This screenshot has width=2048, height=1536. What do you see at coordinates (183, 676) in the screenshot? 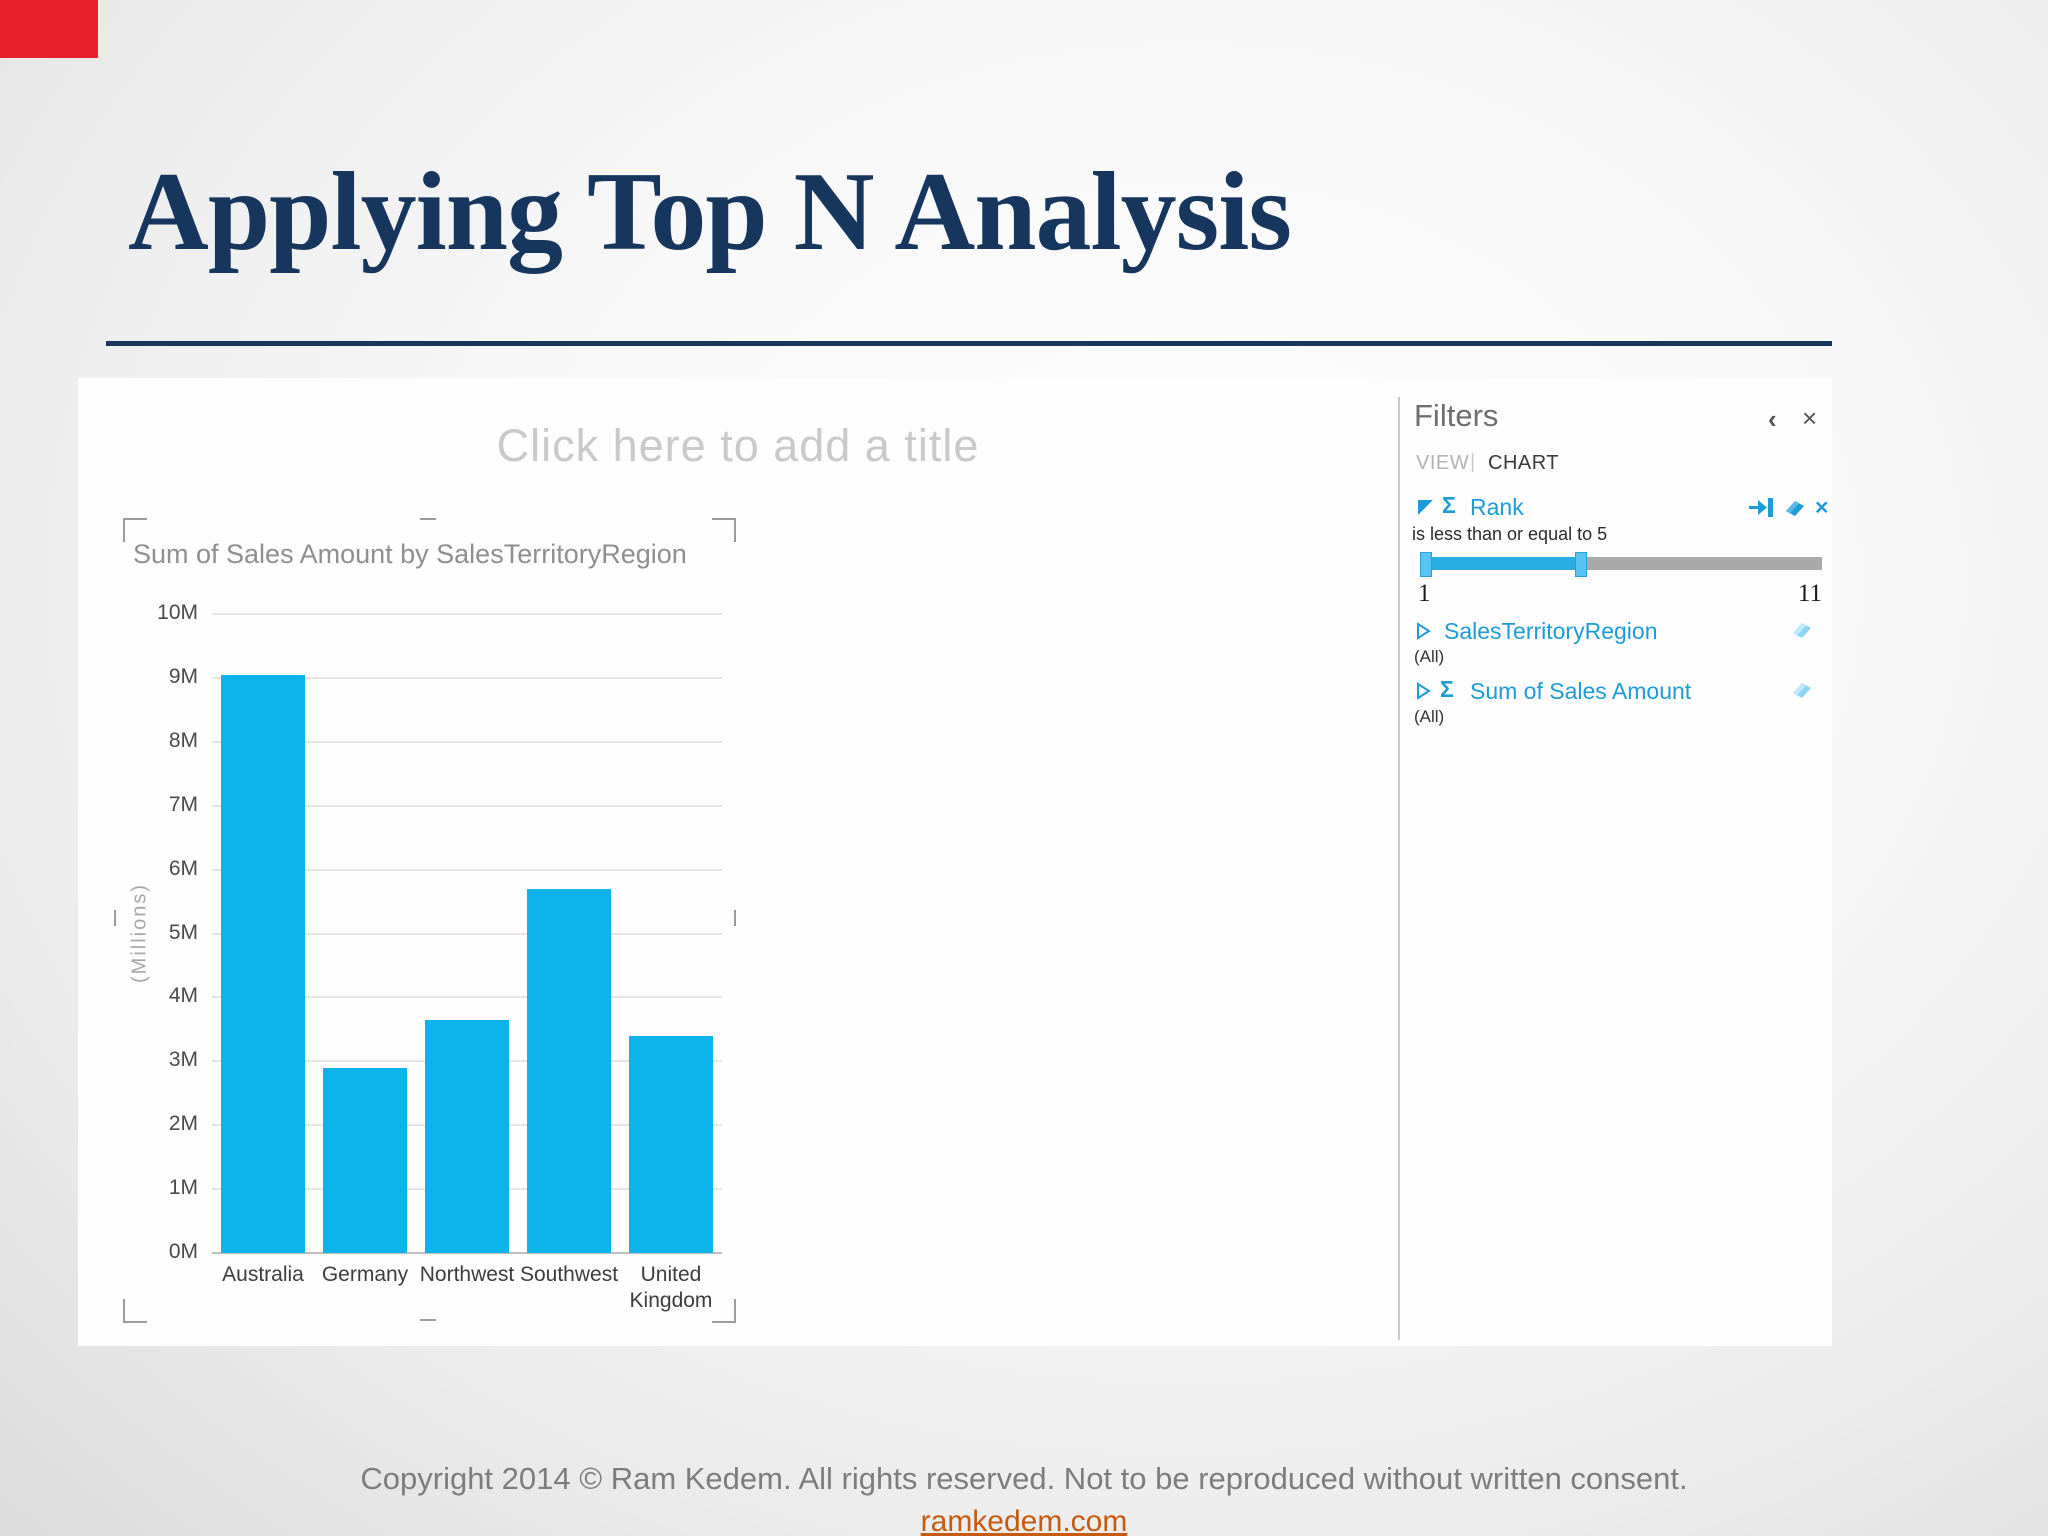
I see `y-tick-label-9M: 9M` at bounding box center [183, 676].